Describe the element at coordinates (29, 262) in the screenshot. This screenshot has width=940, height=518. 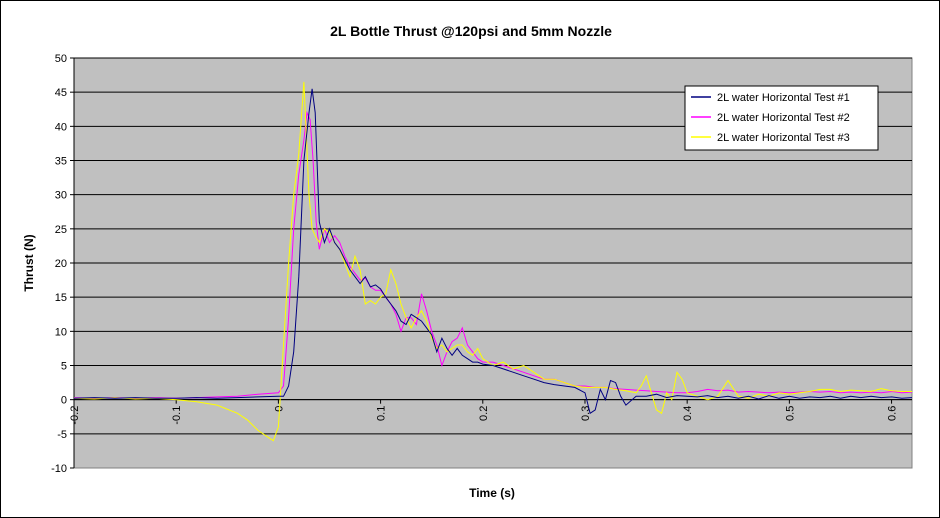
I see `y-axis-label: Thrust (N)` at that location.